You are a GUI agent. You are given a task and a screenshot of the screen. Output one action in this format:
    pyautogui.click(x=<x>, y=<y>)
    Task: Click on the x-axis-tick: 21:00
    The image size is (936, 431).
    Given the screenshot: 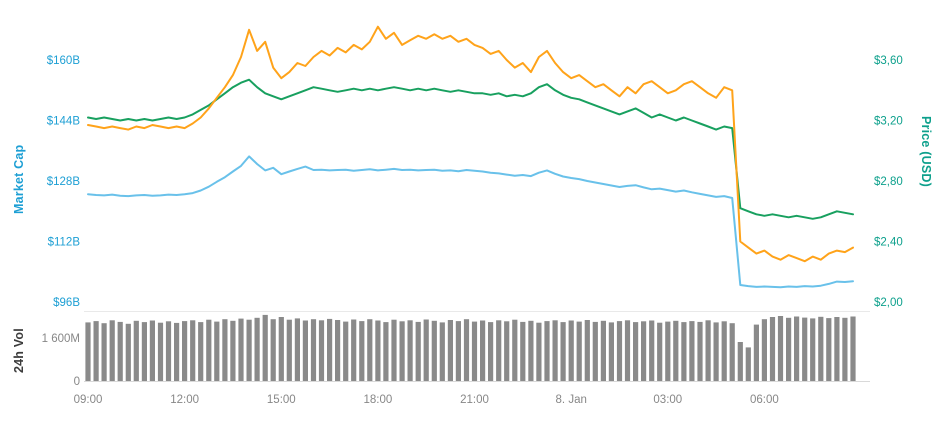 What is the action you would take?
    pyautogui.click(x=474, y=400)
    